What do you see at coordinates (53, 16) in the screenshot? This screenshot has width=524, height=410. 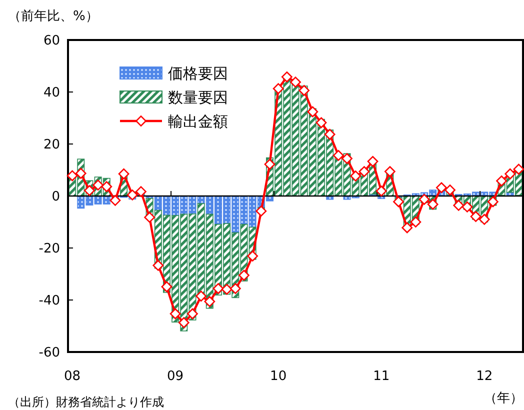 I see `y-axis-title: （前年比、%）` at bounding box center [53, 16].